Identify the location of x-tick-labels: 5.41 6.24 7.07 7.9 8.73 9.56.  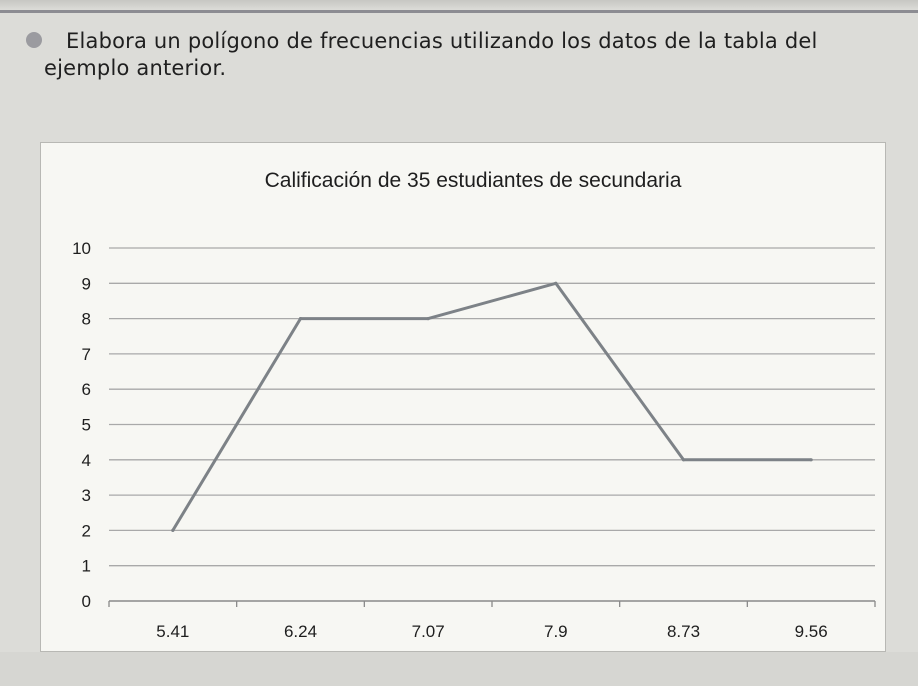
(491, 631).